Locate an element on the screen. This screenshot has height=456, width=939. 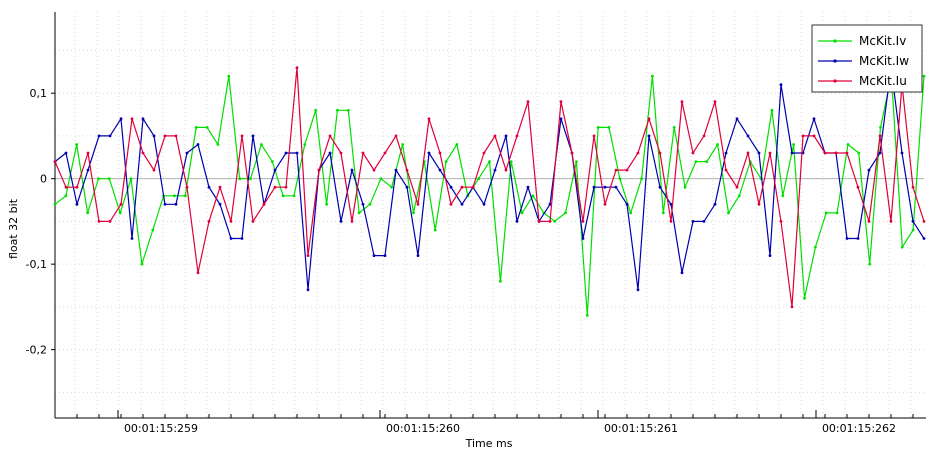
legend-item: McKit.Iu is located at coordinates (862, 81).